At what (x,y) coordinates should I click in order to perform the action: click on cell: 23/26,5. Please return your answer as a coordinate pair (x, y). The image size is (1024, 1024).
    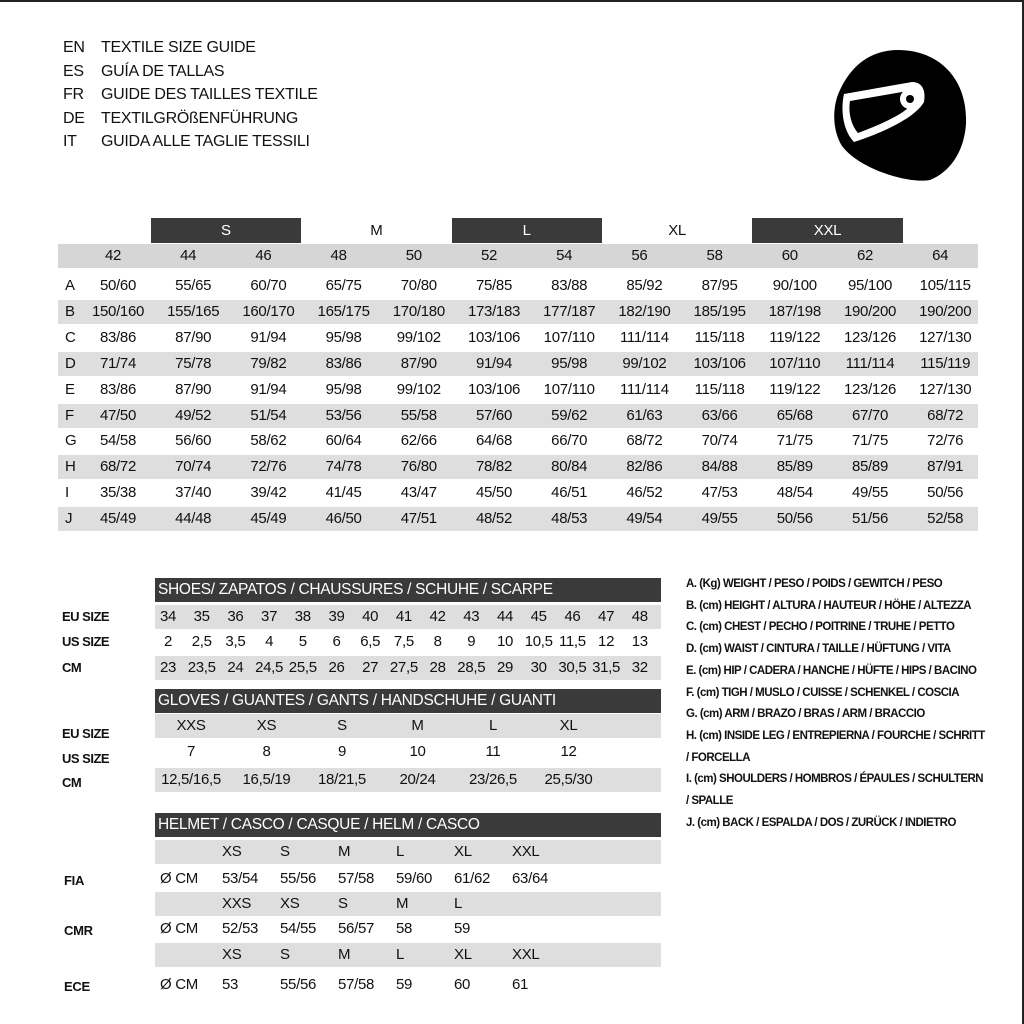
    Looking at the image, I should click on (493, 779).